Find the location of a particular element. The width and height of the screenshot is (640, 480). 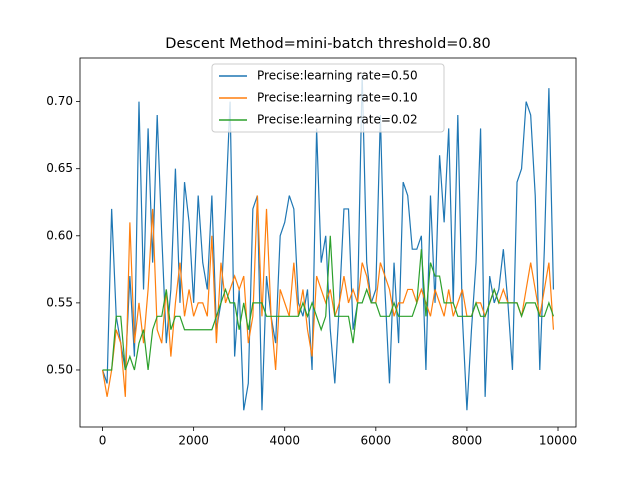

y-tick-label: 0.55 is located at coordinates (59, 302).